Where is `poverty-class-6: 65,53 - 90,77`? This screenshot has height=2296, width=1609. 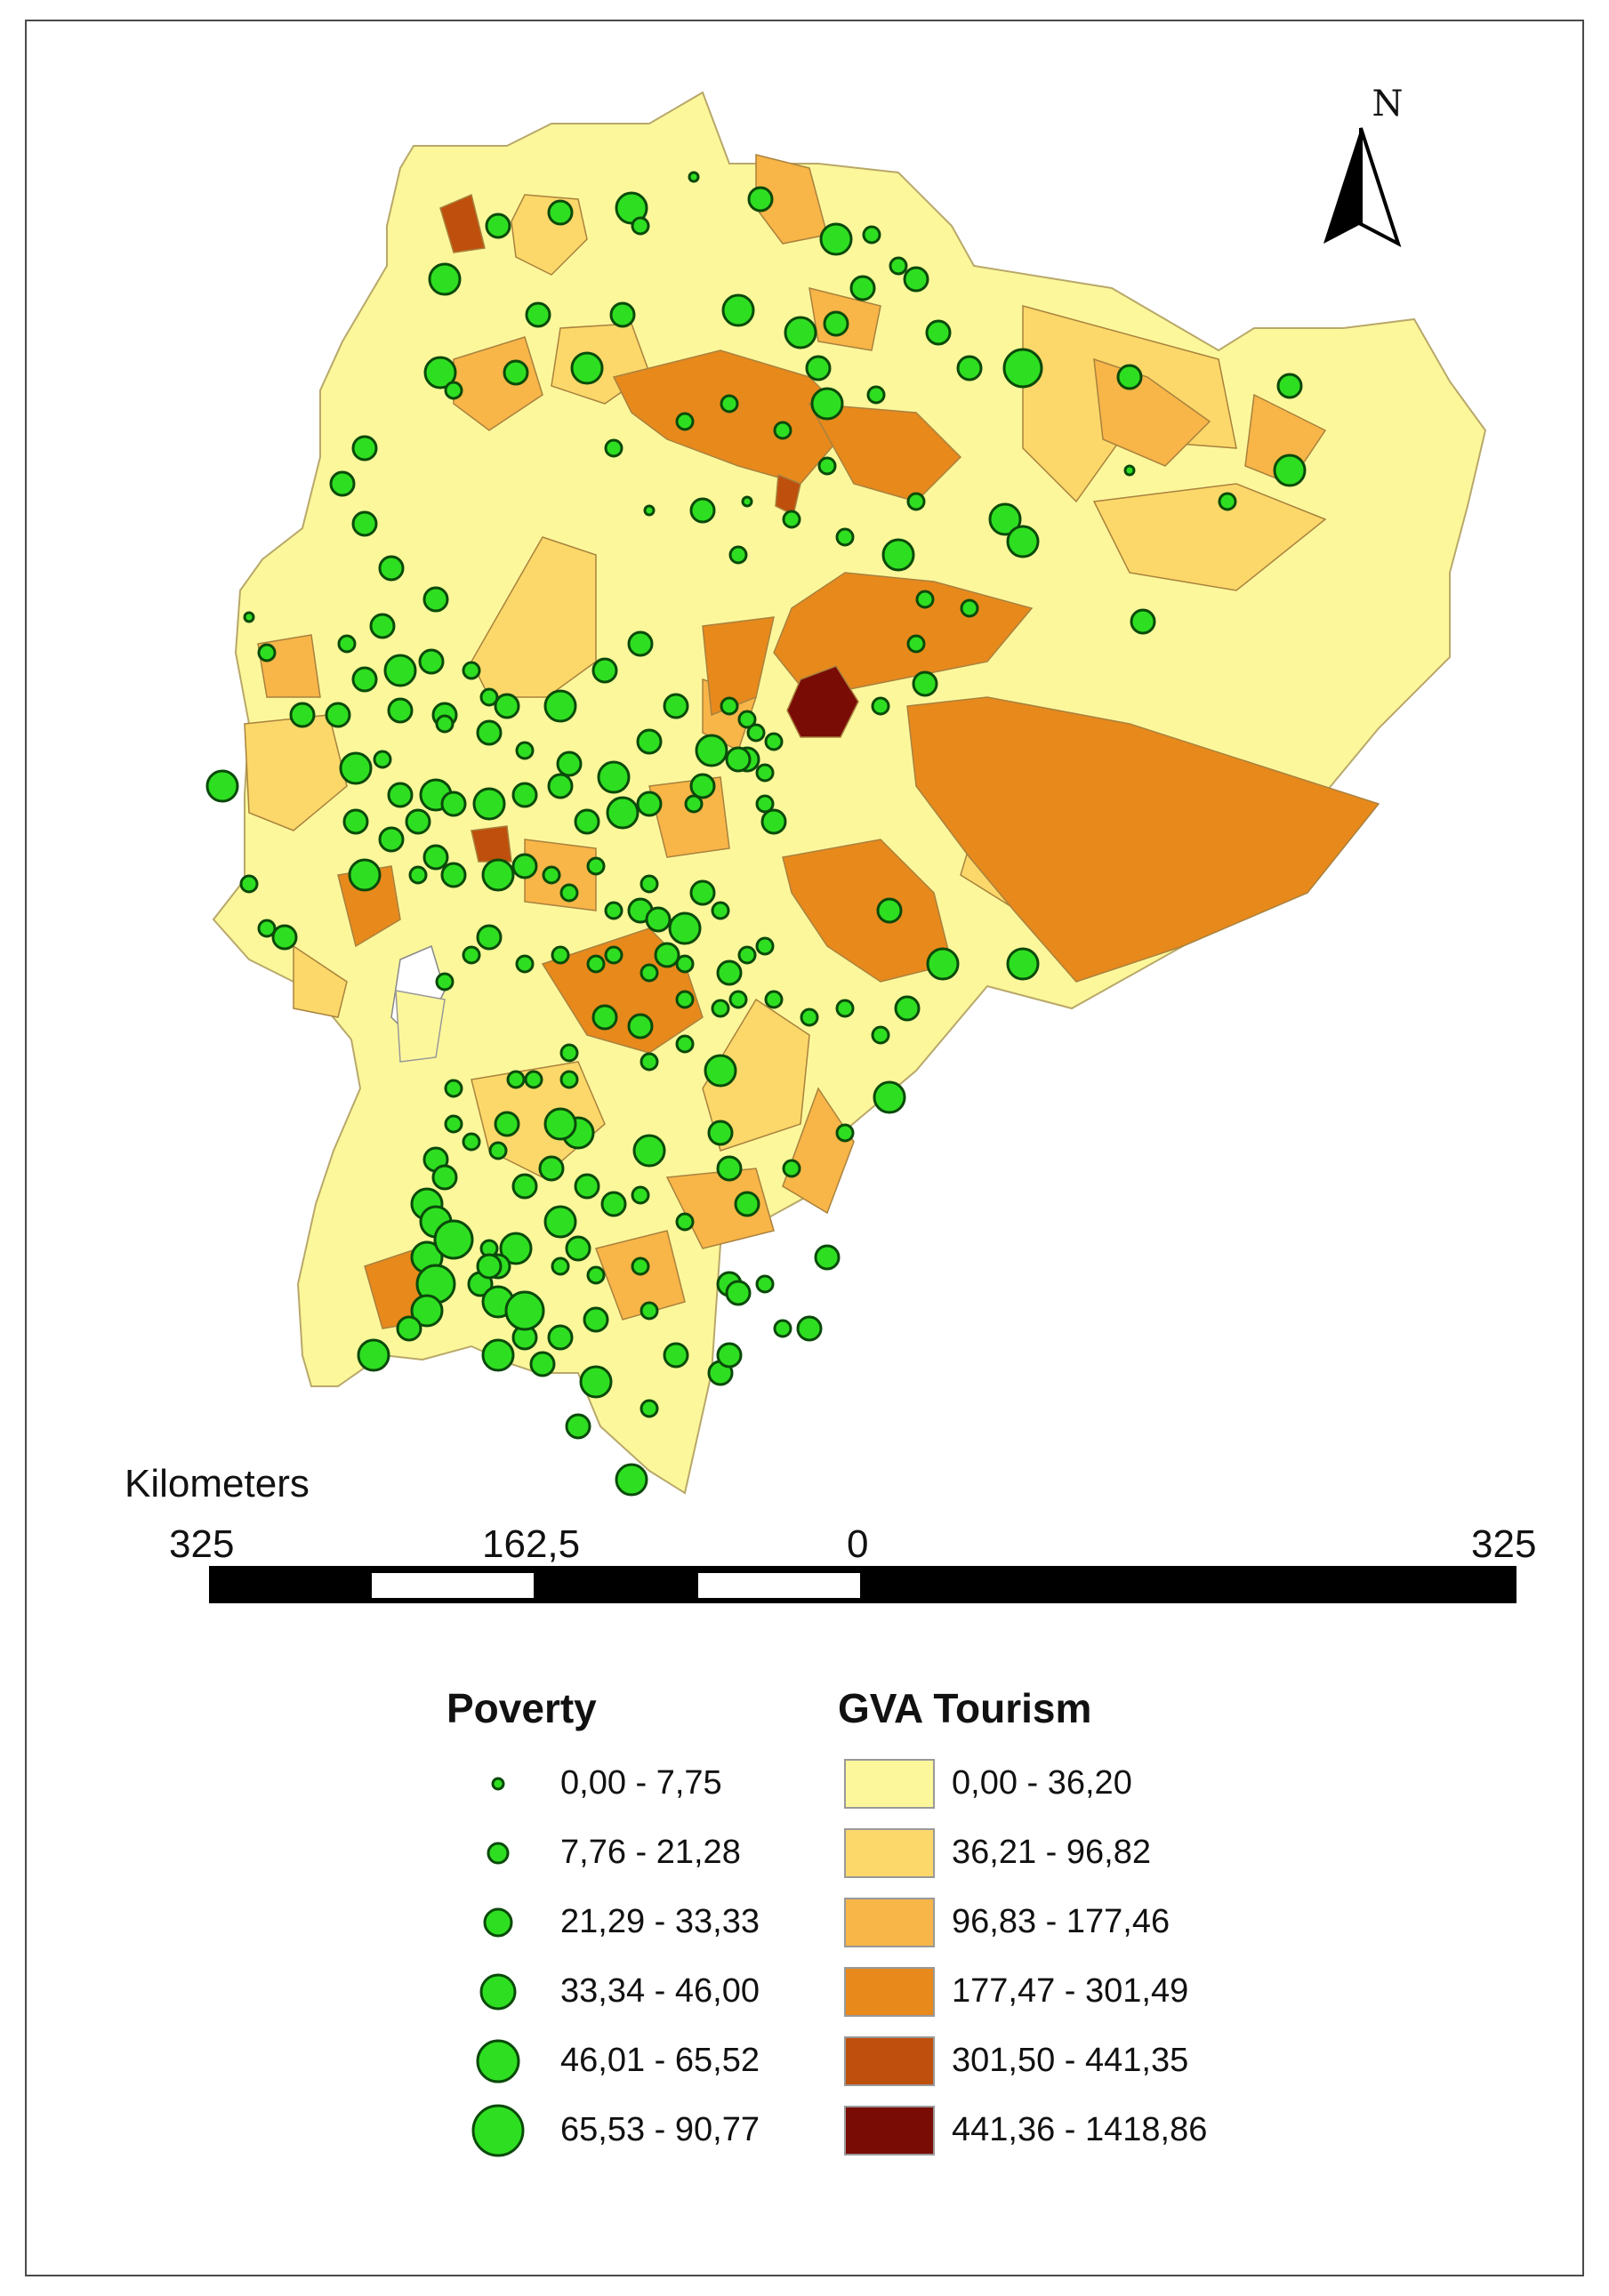
poverty-class-6: 65,53 - 90,77 is located at coordinates (660, 2129).